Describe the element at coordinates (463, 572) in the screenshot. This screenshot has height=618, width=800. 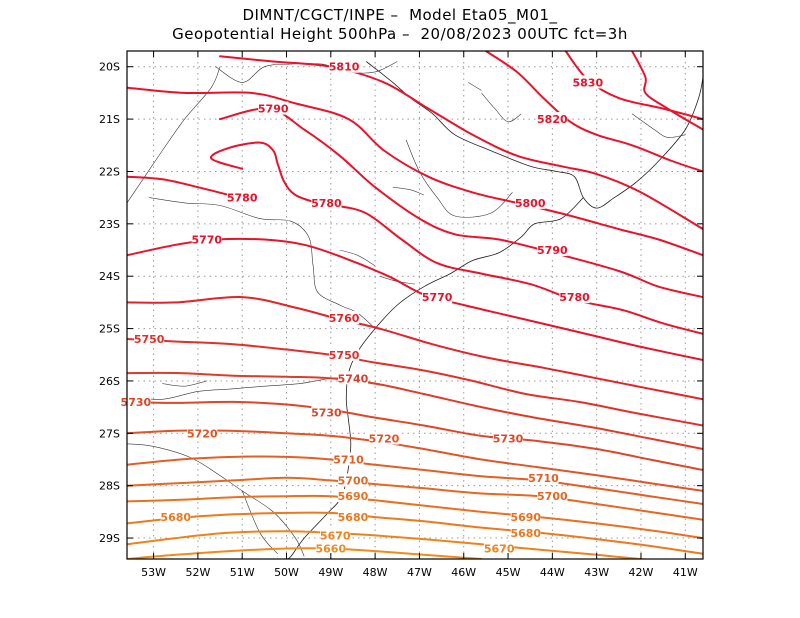
I see `lon-tick-label: 46W` at that location.